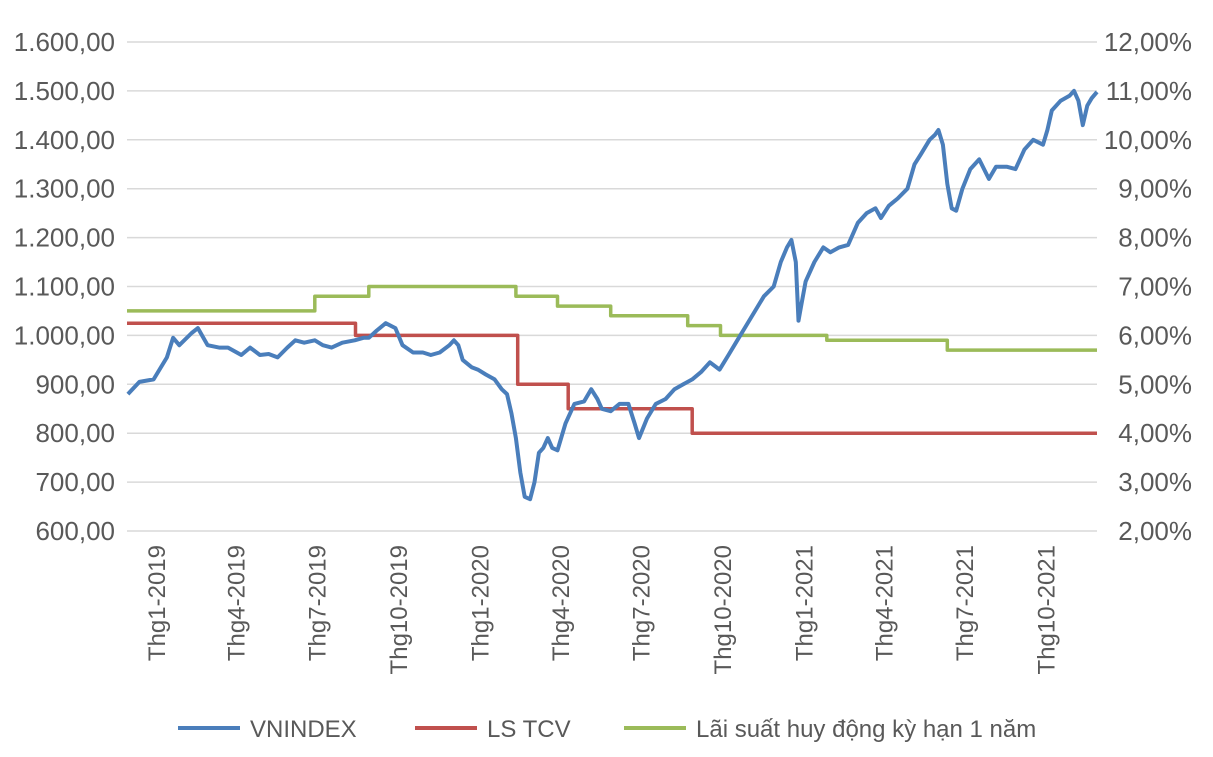 The height and width of the screenshot is (757, 1213). I want to click on right-tick-label: 7,00%, so click(1155, 287).